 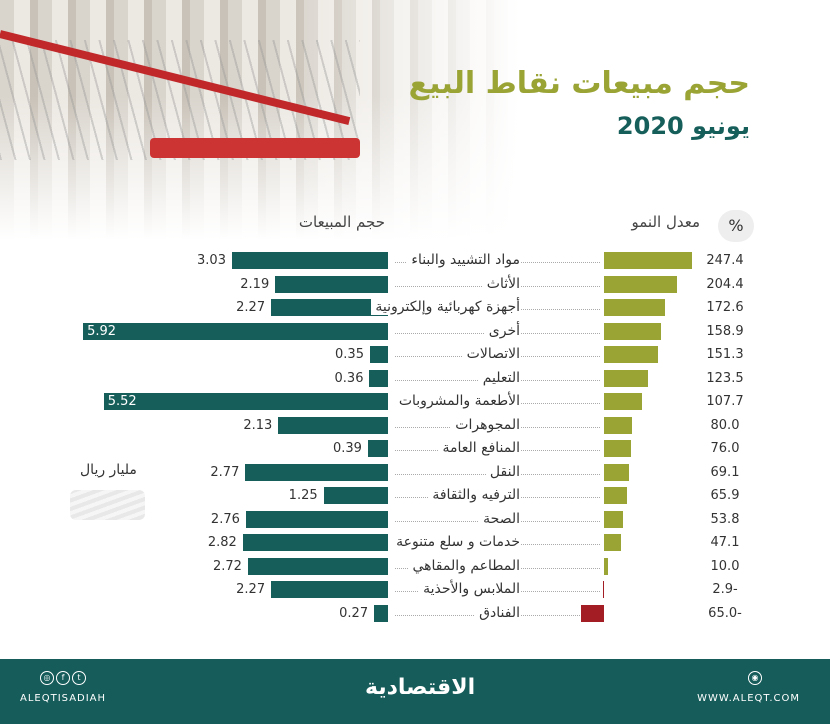 What do you see at coordinates (725, 519) in the screenshot?
I see `growth-value: 53.8` at bounding box center [725, 519].